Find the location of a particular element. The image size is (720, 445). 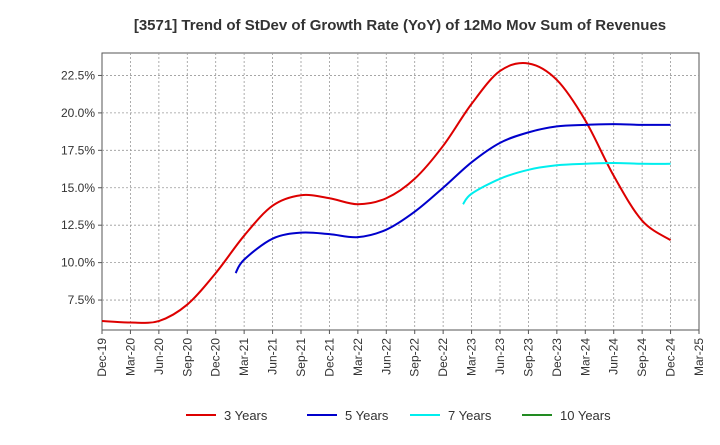

x-tick-label: Dec-21 is located at coordinates (329, 357).